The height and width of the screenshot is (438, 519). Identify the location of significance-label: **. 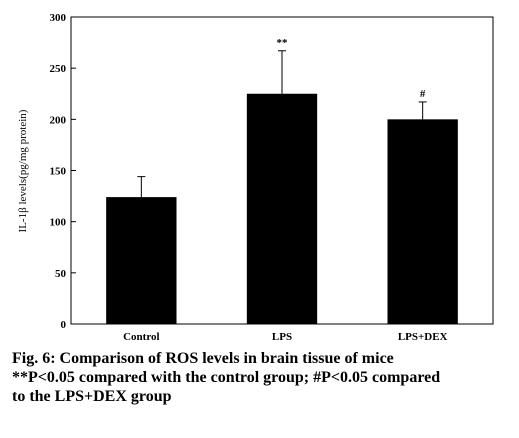
(283, 43).